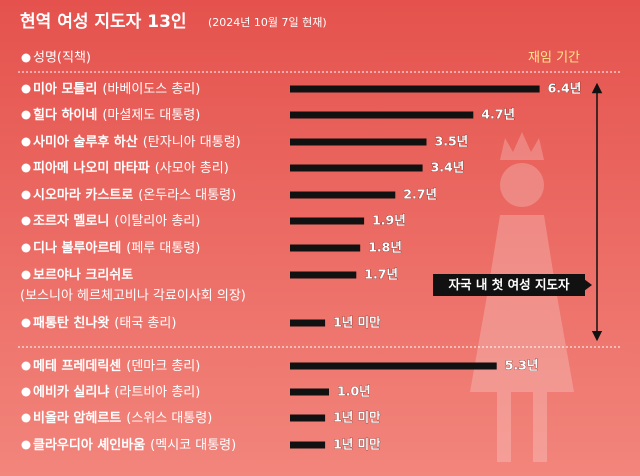 The height and width of the screenshot is (476, 640). What do you see at coordinates (71, 221) in the screenshot?
I see `leader-name: 조르자 멜로니` at bounding box center [71, 221].